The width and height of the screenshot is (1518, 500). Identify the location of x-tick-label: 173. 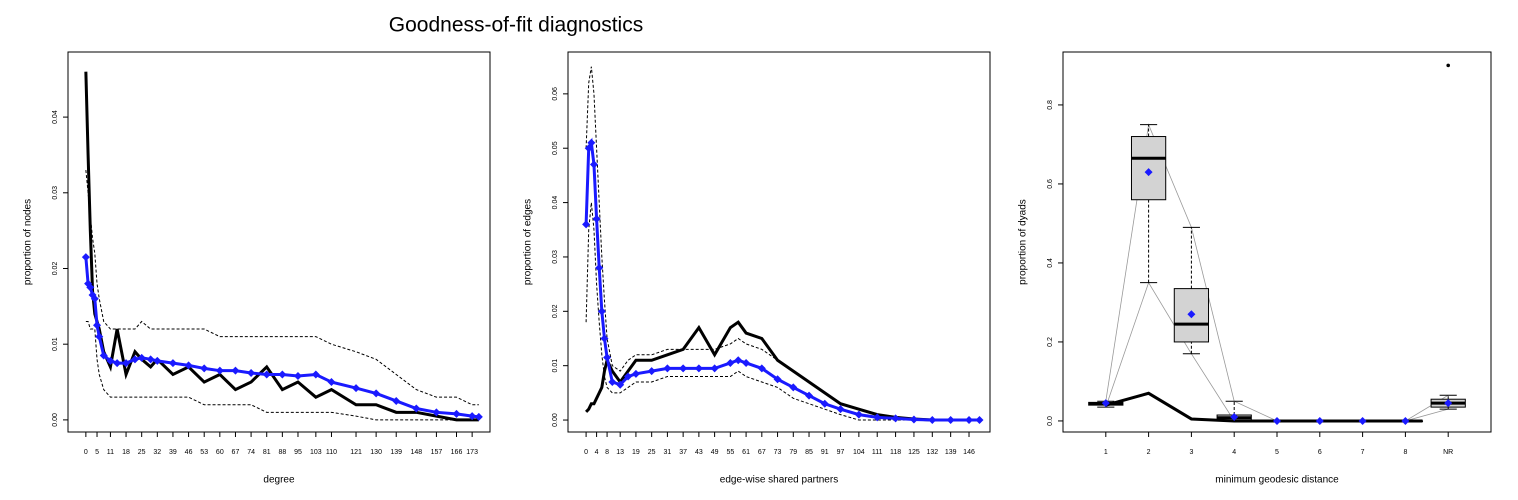
(472, 452).